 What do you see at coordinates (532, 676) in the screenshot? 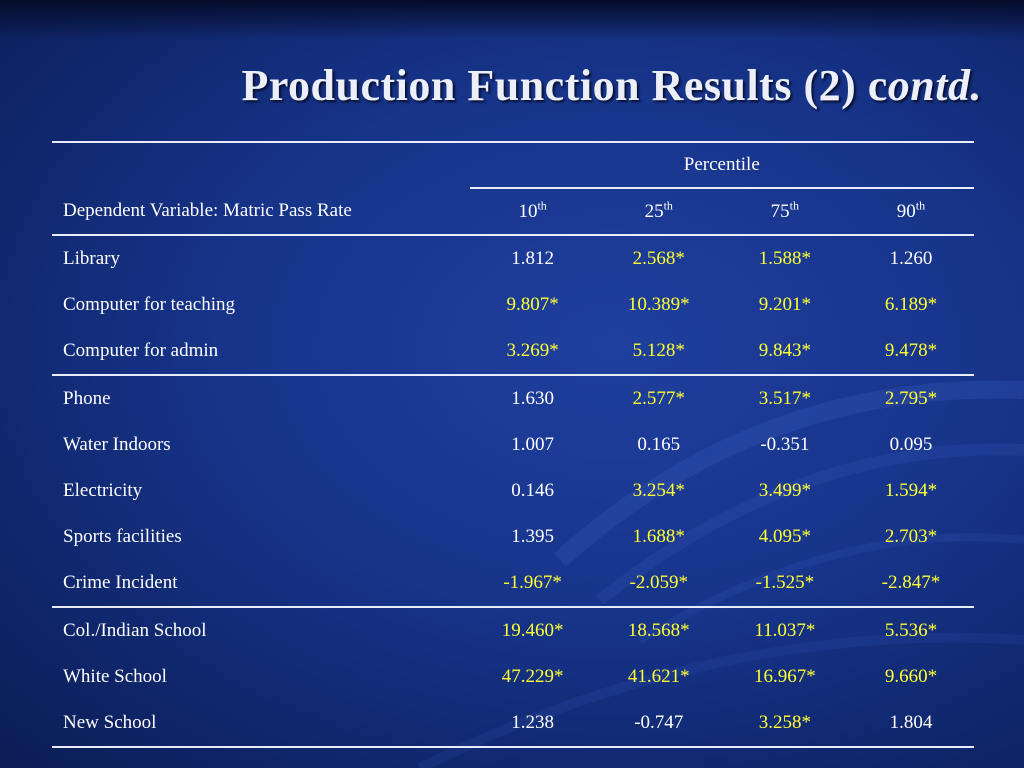
I see `coefficient-cell: 47.229*` at bounding box center [532, 676].